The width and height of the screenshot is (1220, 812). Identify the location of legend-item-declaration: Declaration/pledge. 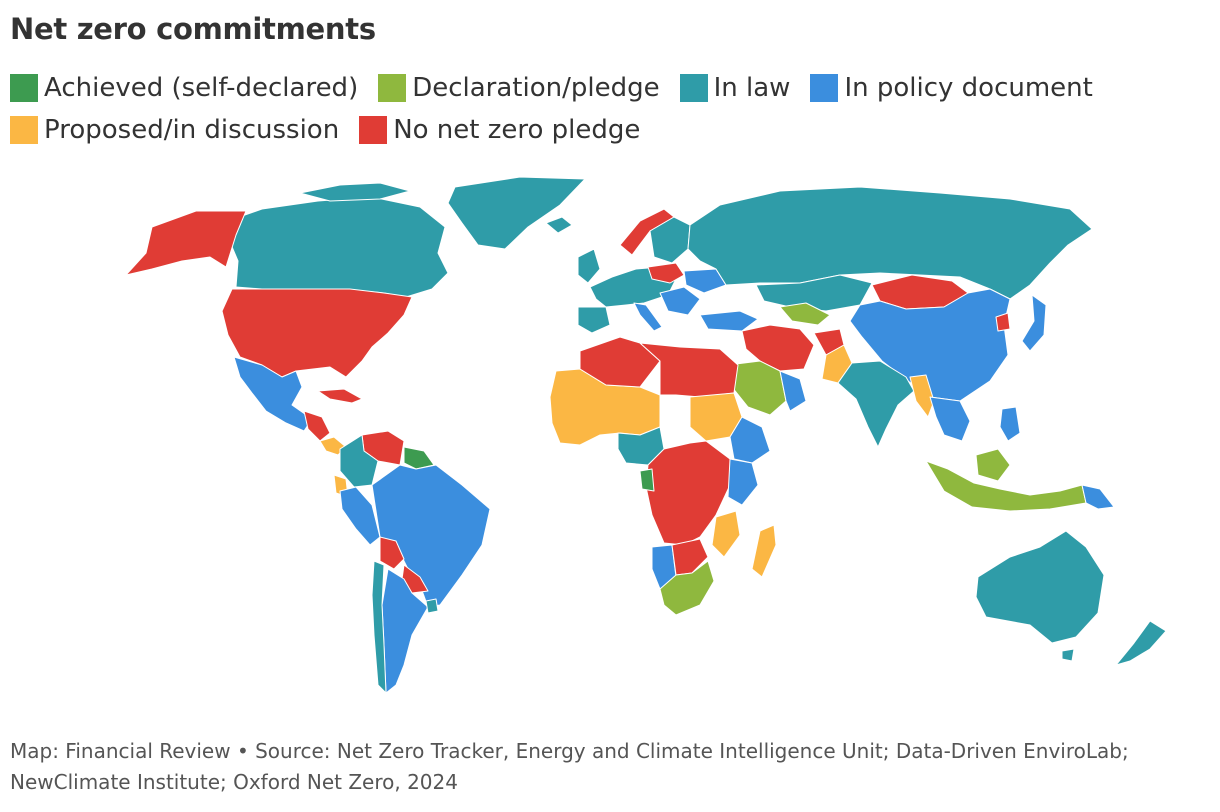
(519, 88).